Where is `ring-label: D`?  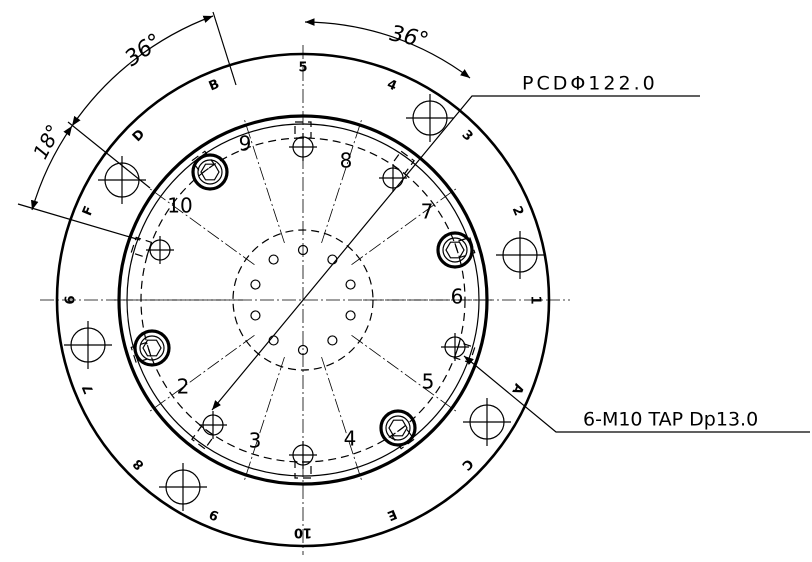 ring-label: D is located at coordinates (139, 136).